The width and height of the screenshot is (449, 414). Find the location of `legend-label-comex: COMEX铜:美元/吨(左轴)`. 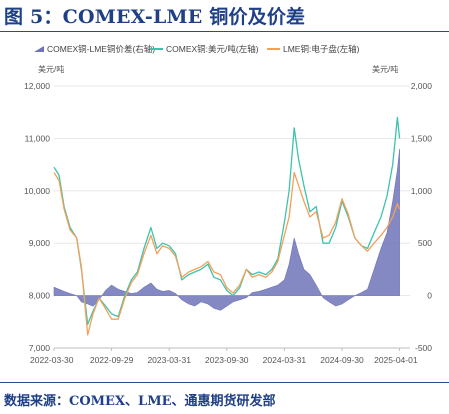

legend-label-comex: COMEX铜:美元/吨(左轴) is located at coordinates (212, 49).